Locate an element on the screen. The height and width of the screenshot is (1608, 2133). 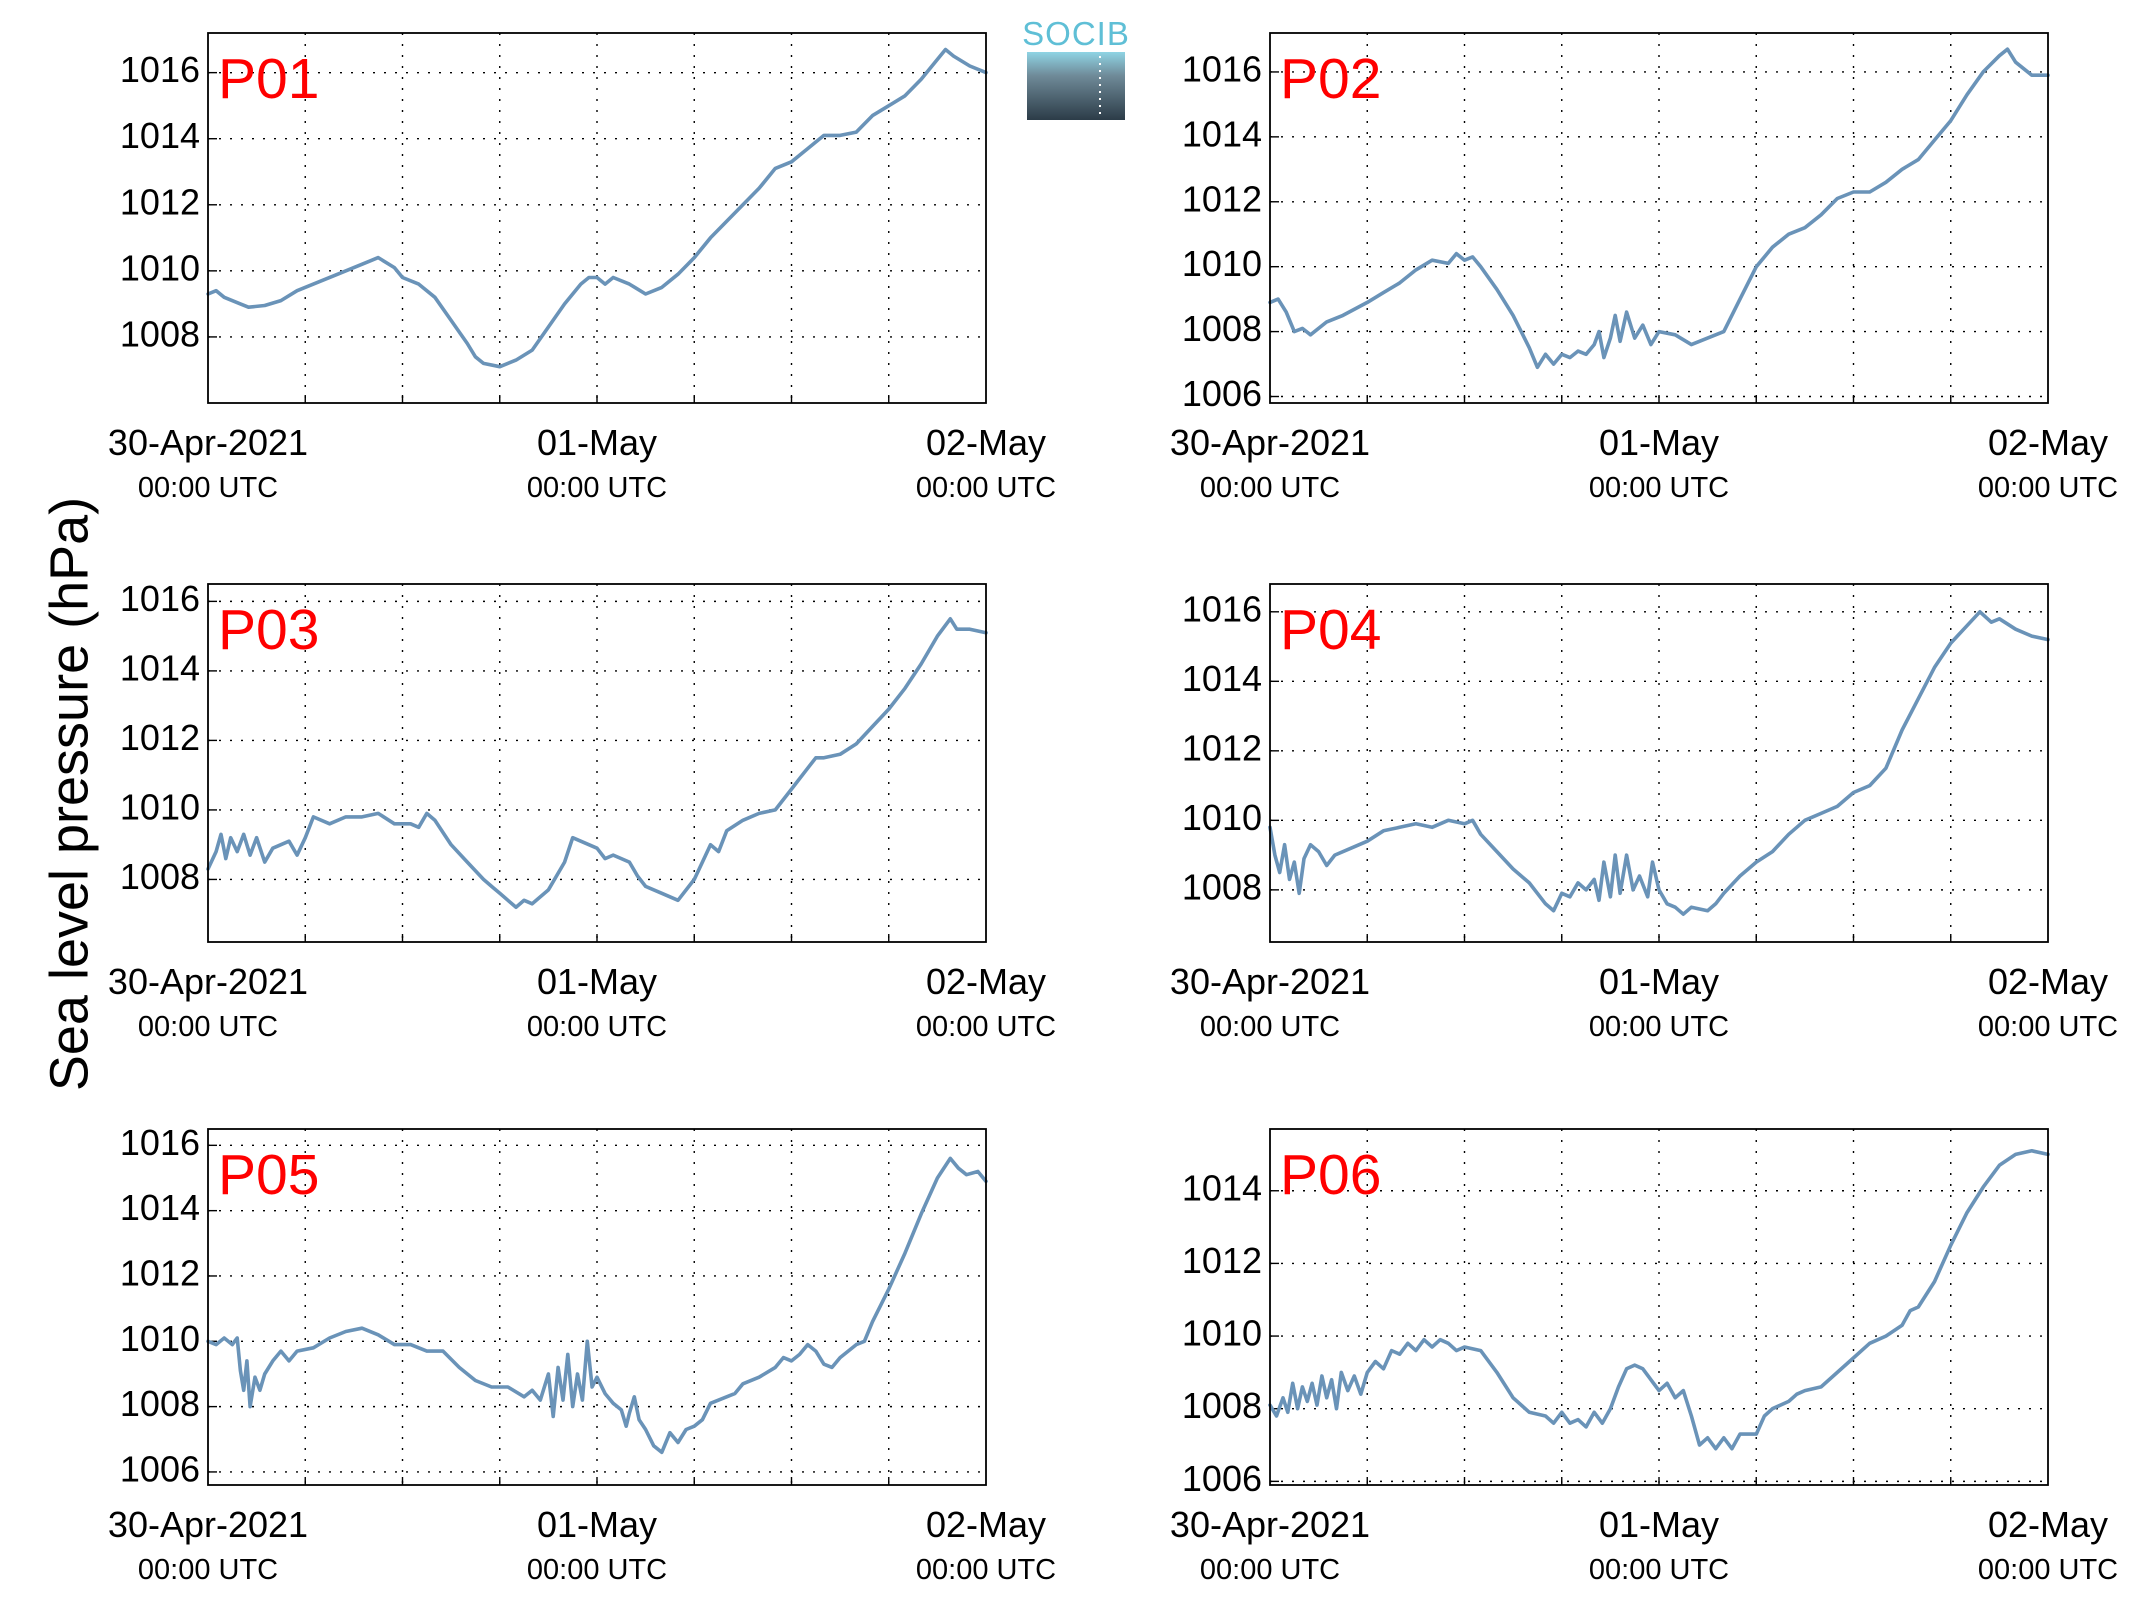
panel-label: P03 is located at coordinates (268, 630).